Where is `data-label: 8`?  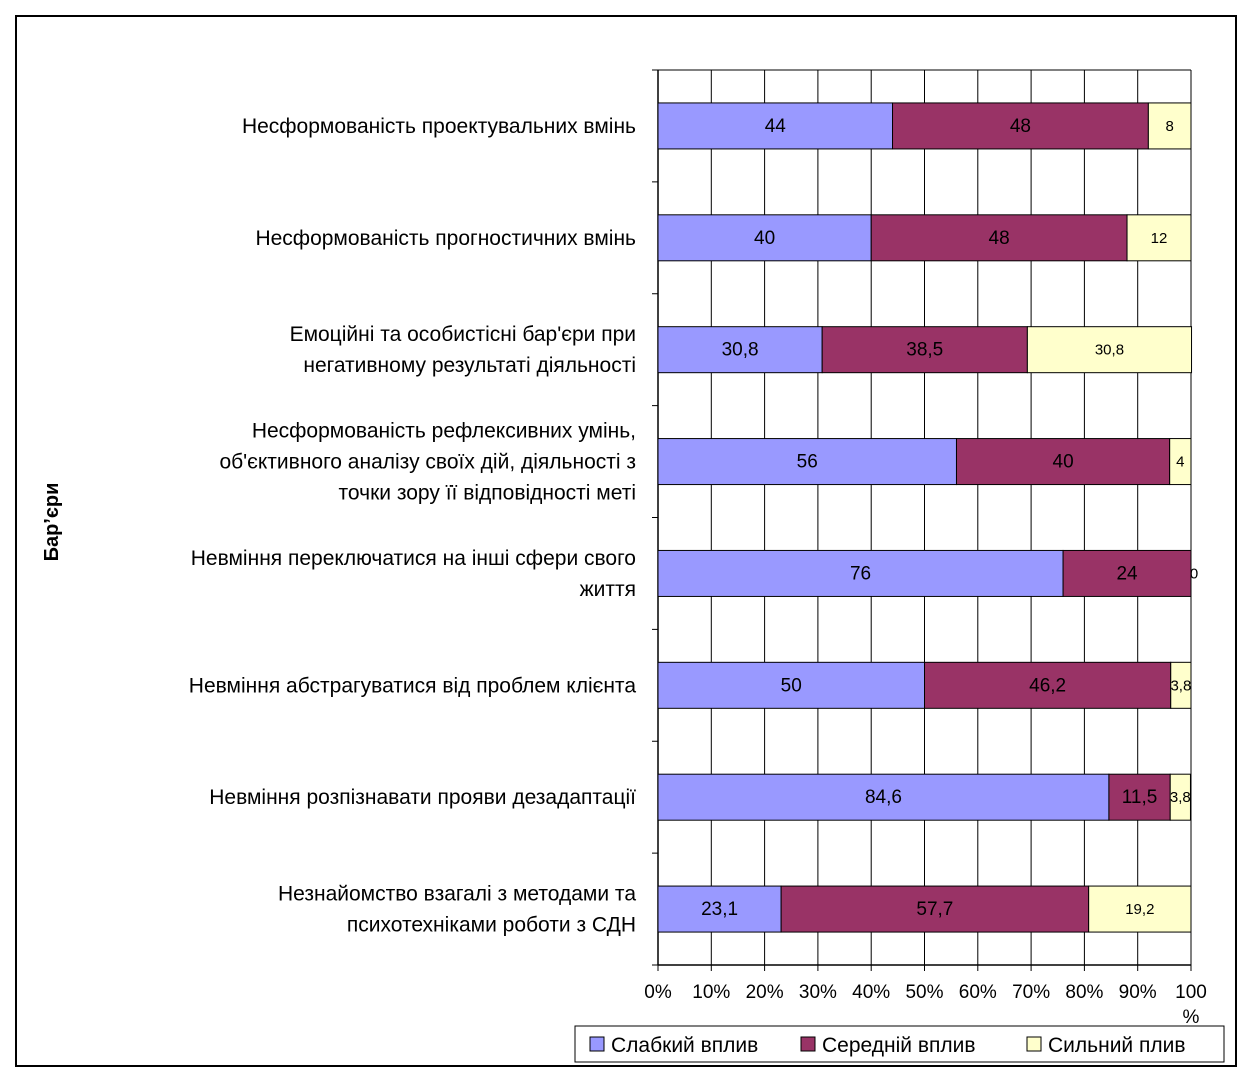 data-label: 8 is located at coordinates (1170, 126).